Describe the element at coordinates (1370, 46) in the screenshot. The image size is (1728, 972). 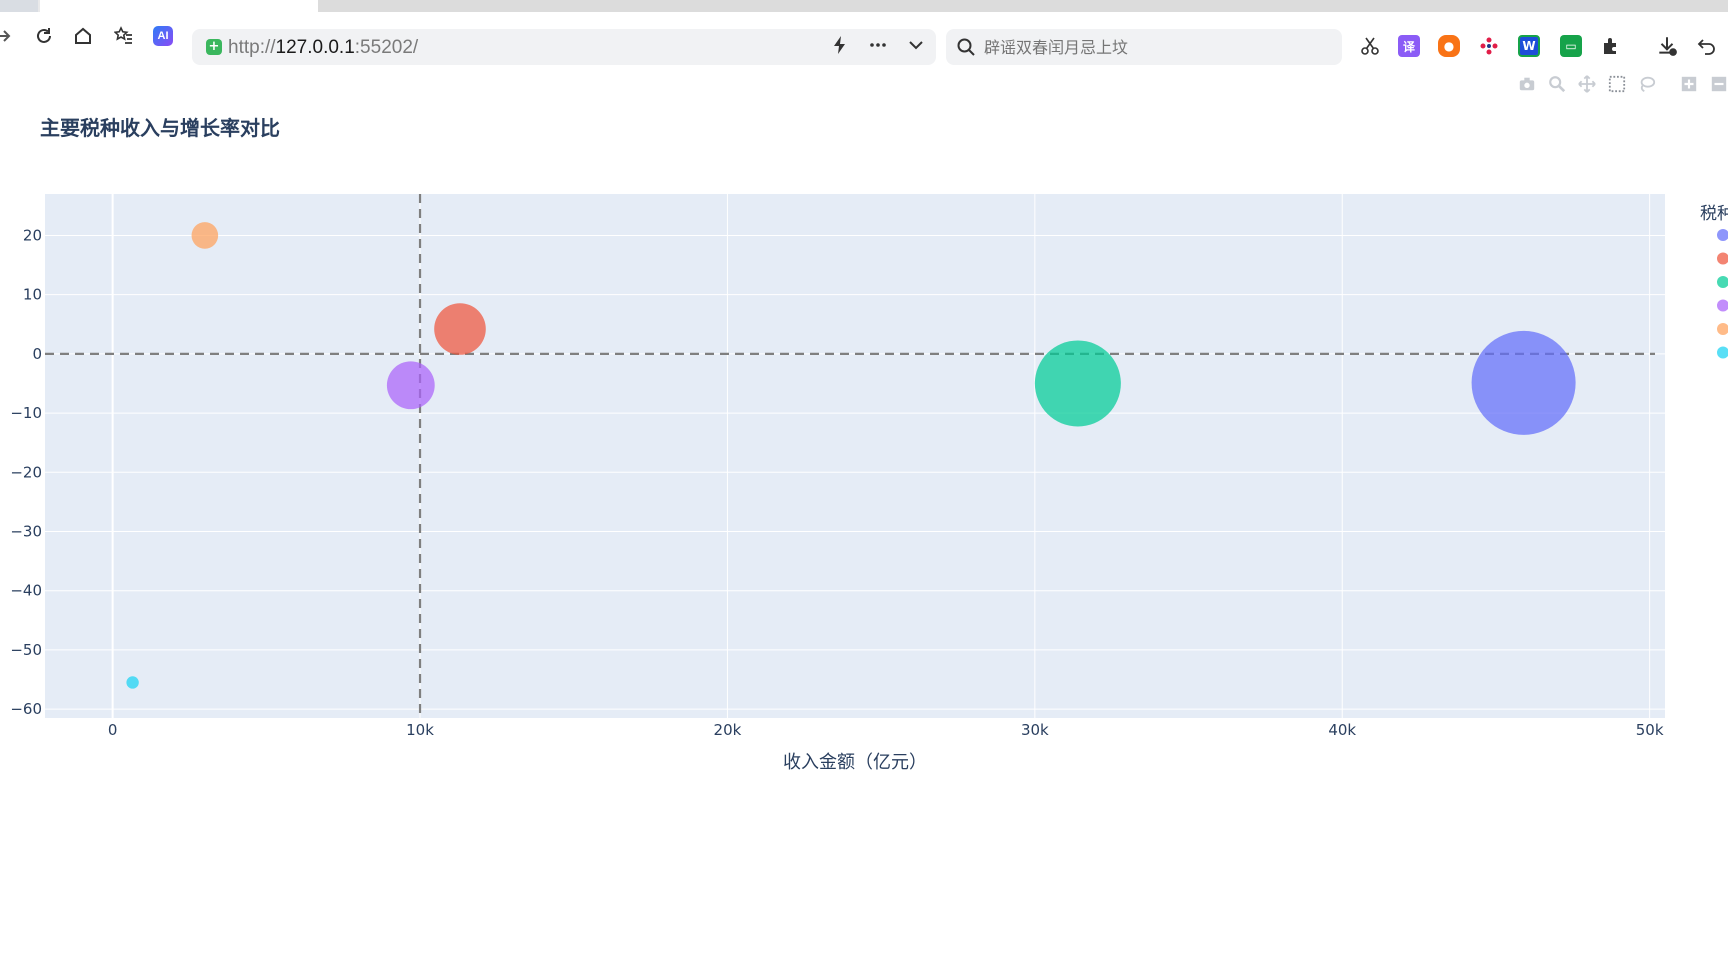
I see `cut-icon` at that location.